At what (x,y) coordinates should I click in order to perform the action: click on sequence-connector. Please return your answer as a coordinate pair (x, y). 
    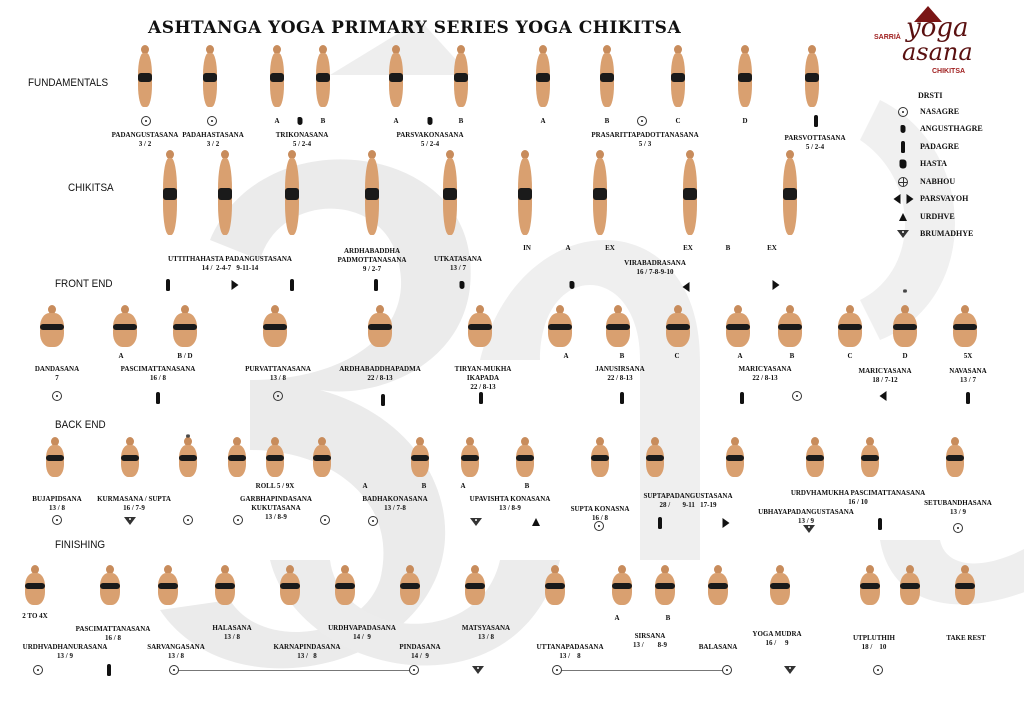
    Looking at the image, I should click on (294, 670).